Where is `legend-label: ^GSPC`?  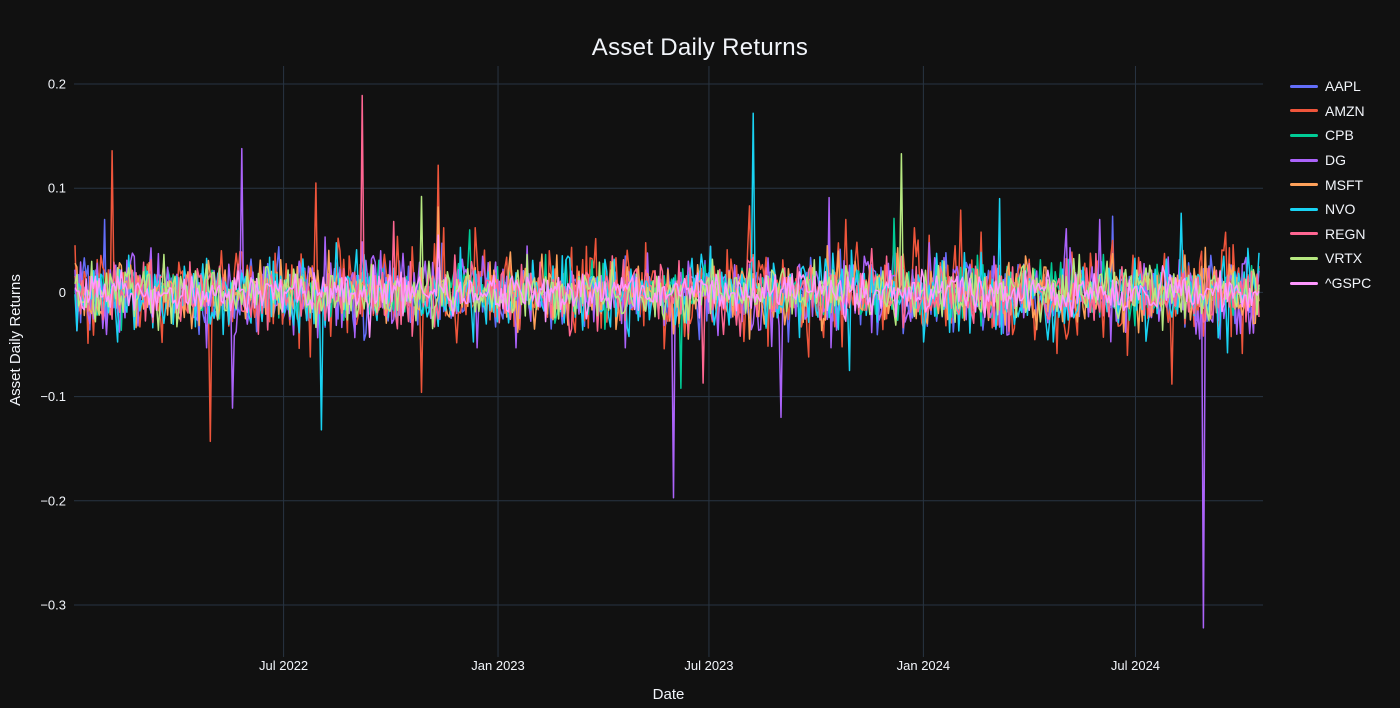
legend-label: ^GSPC is located at coordinates (1348, 283).